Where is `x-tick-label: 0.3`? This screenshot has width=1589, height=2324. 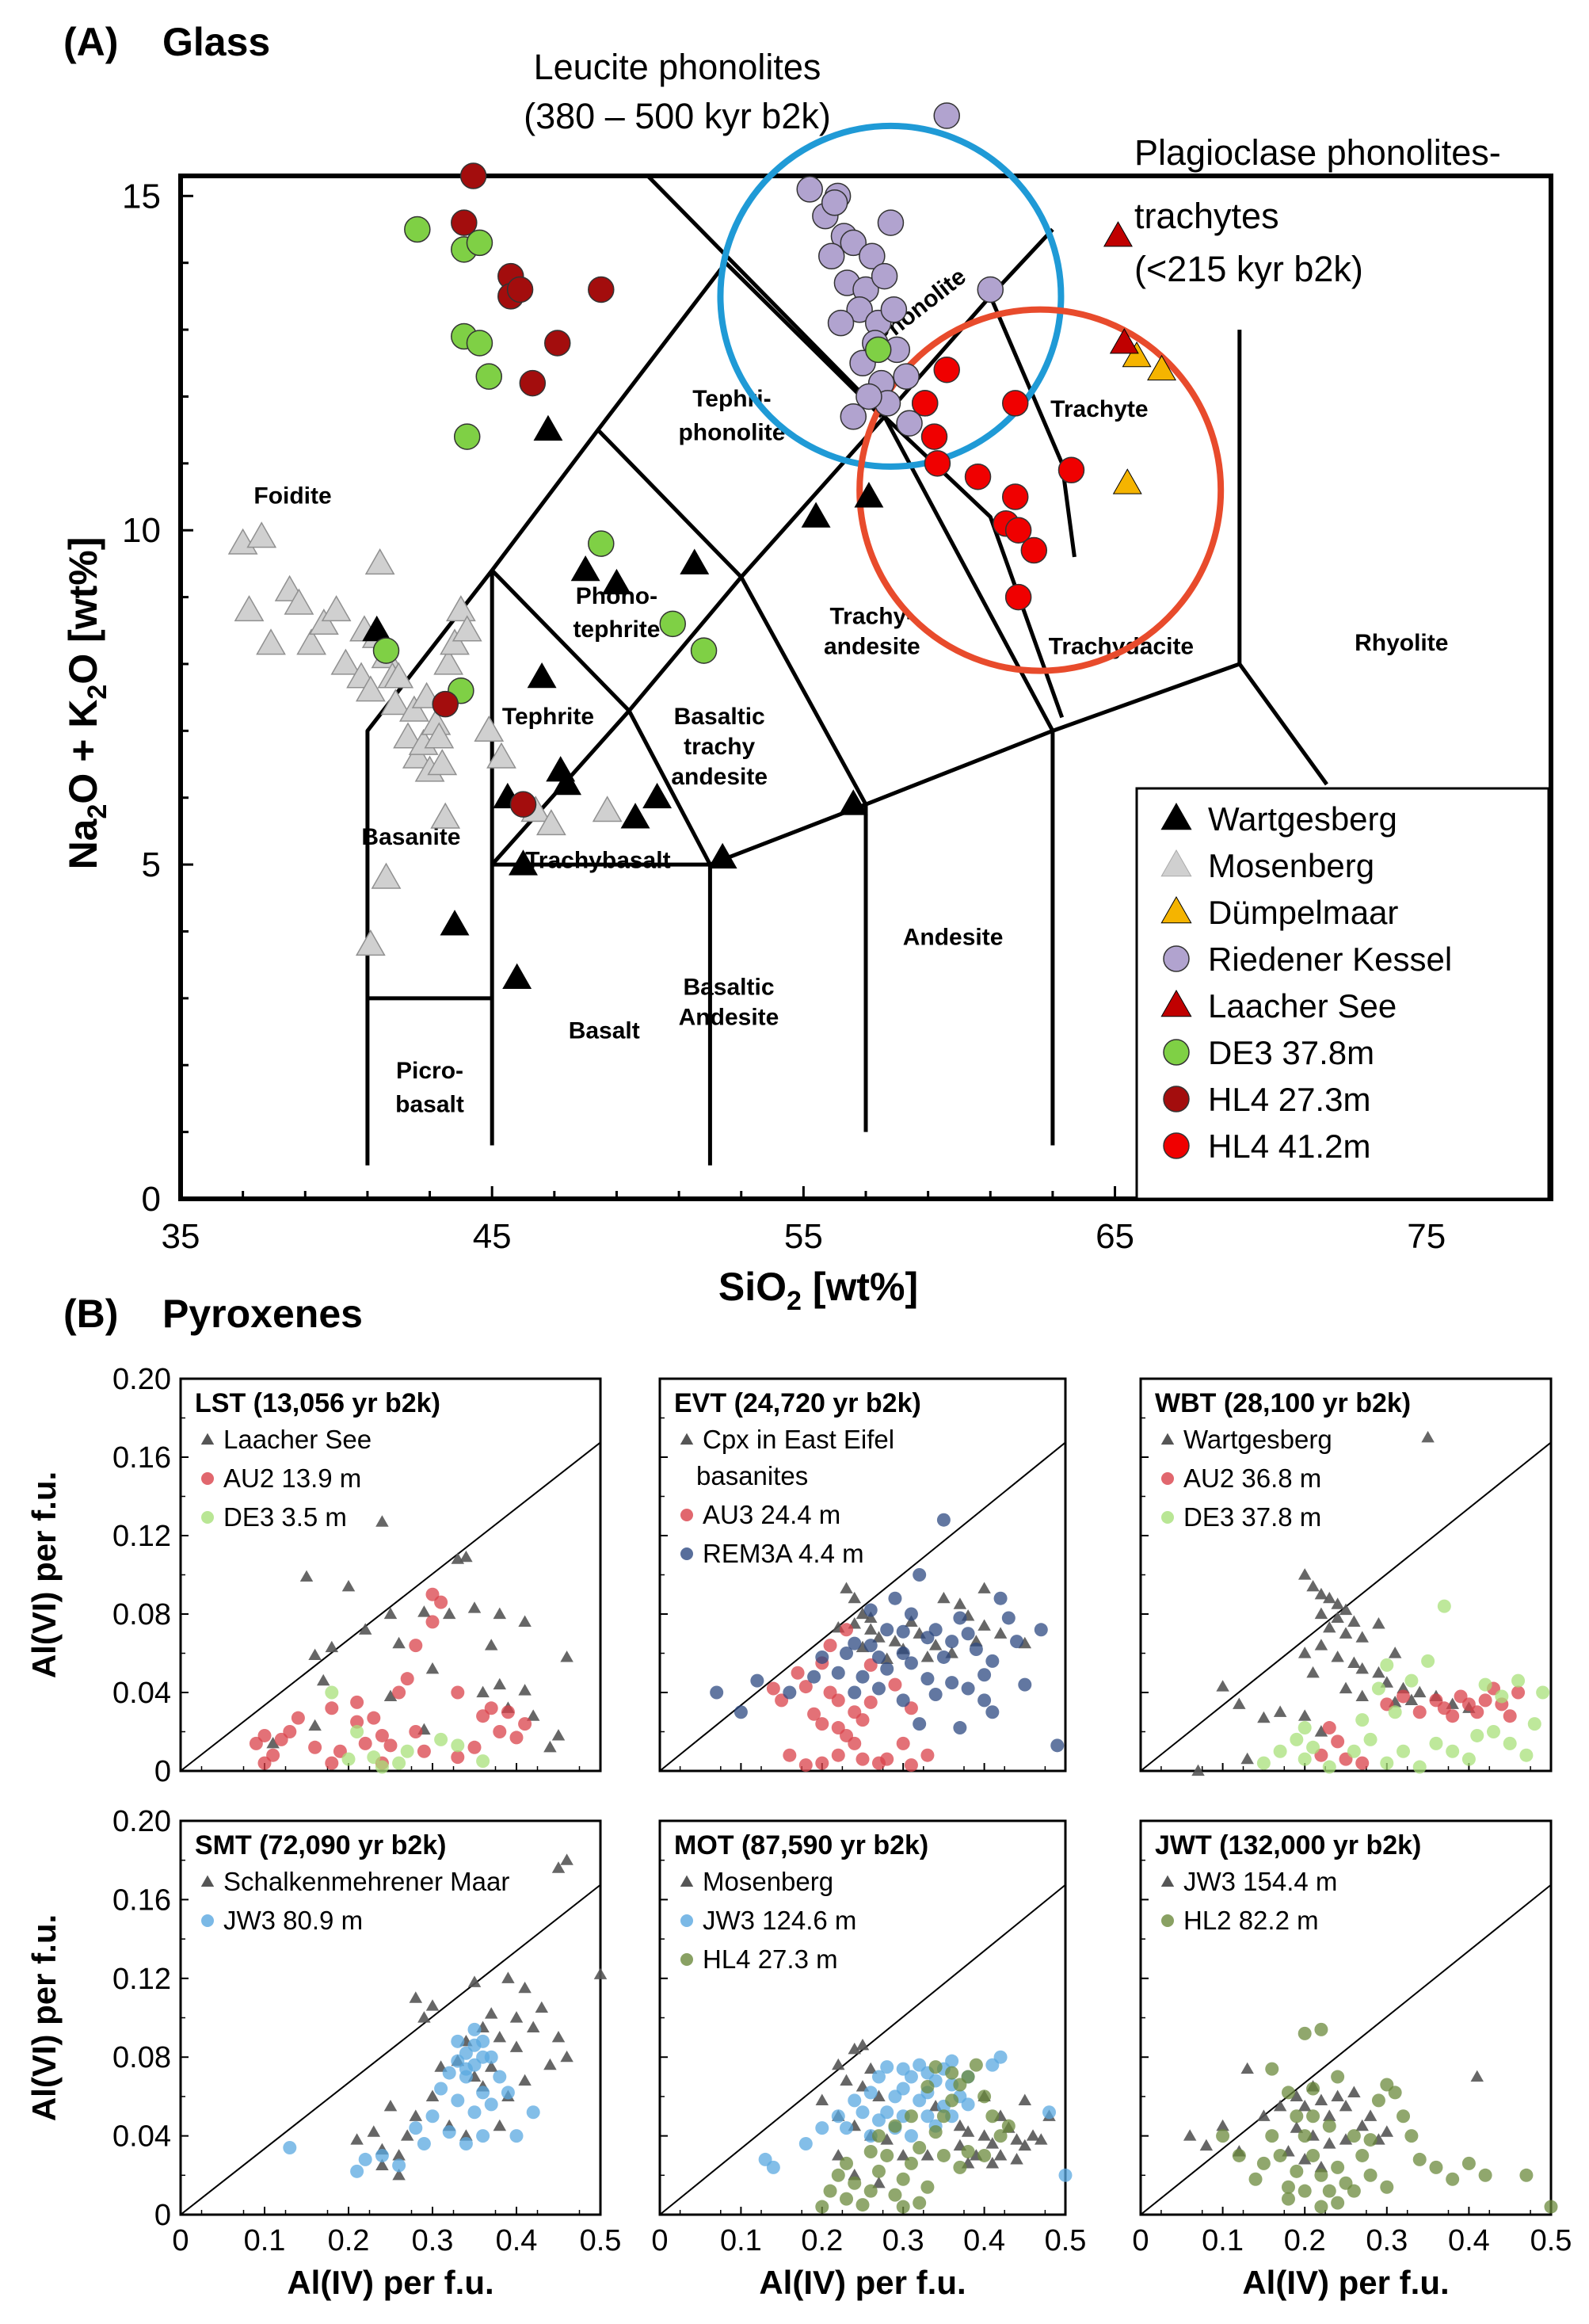 x-tick-label: 0.3 is located at coordinates (433, 2240).